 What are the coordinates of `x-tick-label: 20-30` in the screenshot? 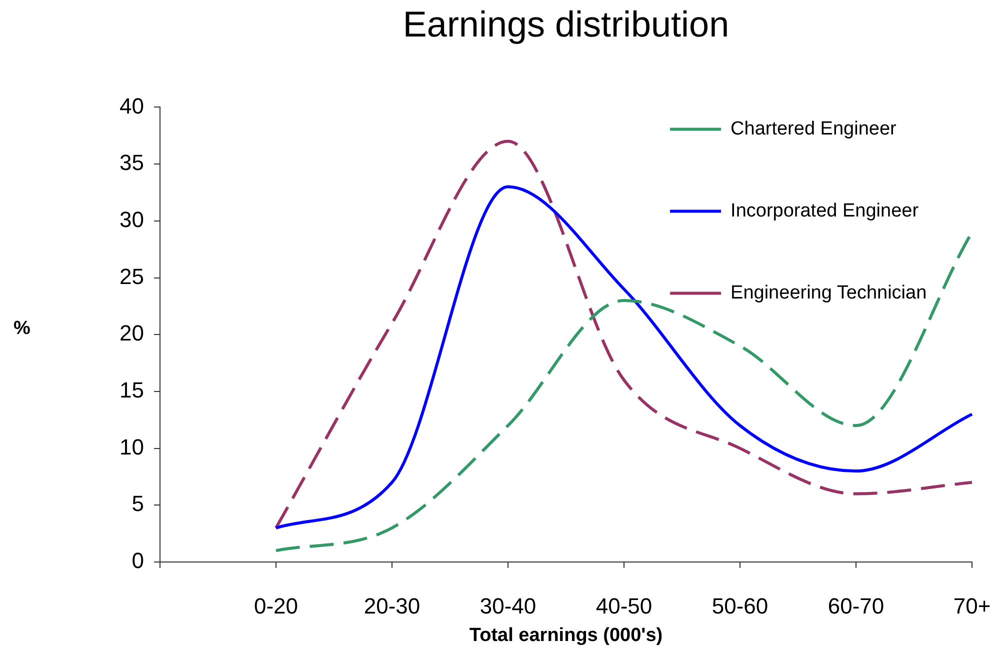 It's located at (392, 605).